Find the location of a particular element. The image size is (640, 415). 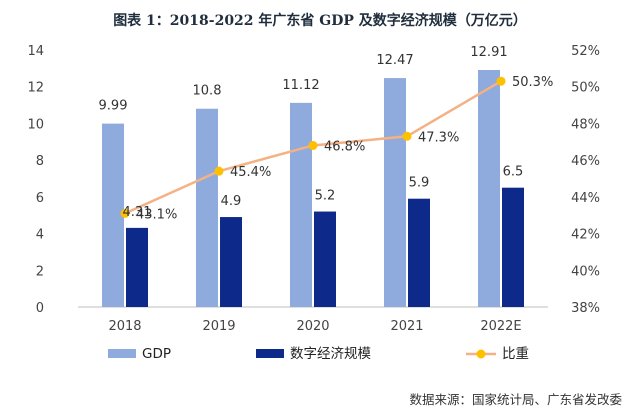

legend: GDP 数字经济规模 比重 is located at coordinates (318, 354).